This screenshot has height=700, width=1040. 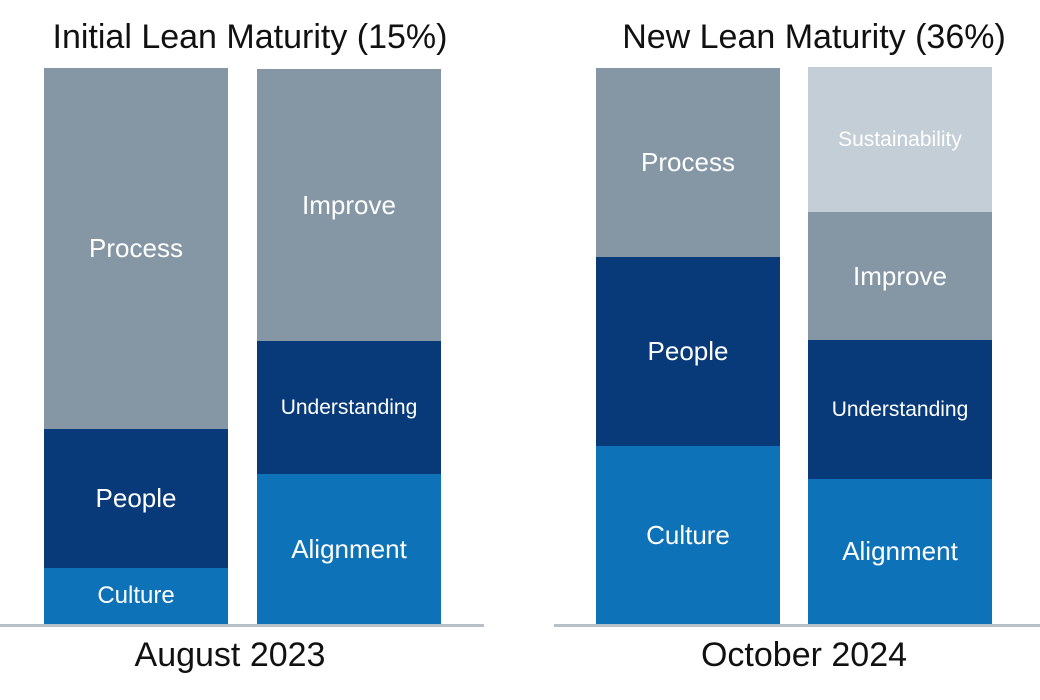 I want to click on x-axis-label: August 2023, so click(x=230, y=655).